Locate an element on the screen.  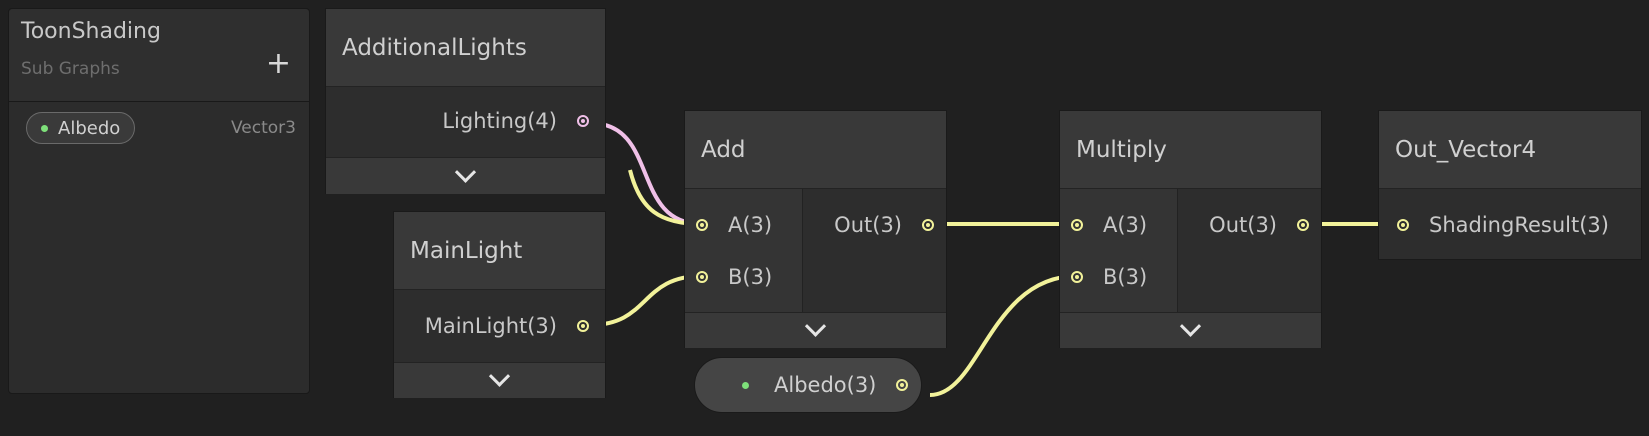
node-ports: ShadingResult(3) is located at coordinates (1510, 224).